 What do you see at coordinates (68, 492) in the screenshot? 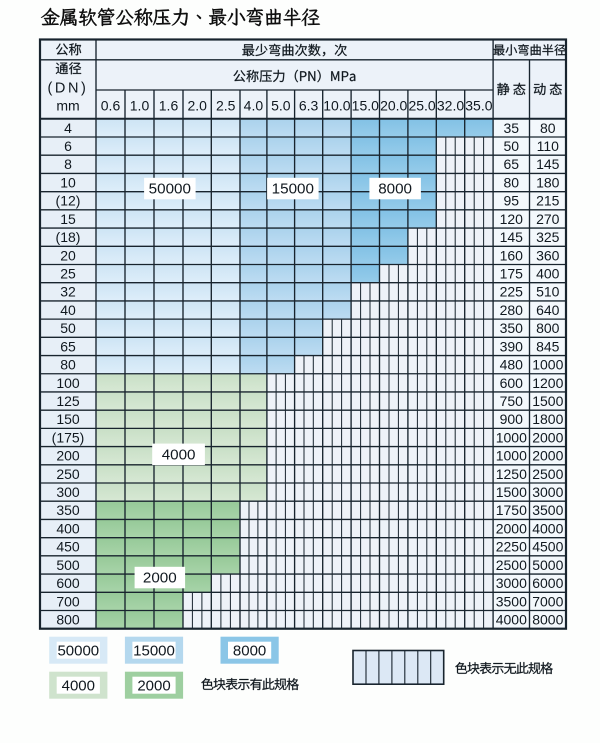
I see `svg-text: 300` at bounding box center [68, 492].